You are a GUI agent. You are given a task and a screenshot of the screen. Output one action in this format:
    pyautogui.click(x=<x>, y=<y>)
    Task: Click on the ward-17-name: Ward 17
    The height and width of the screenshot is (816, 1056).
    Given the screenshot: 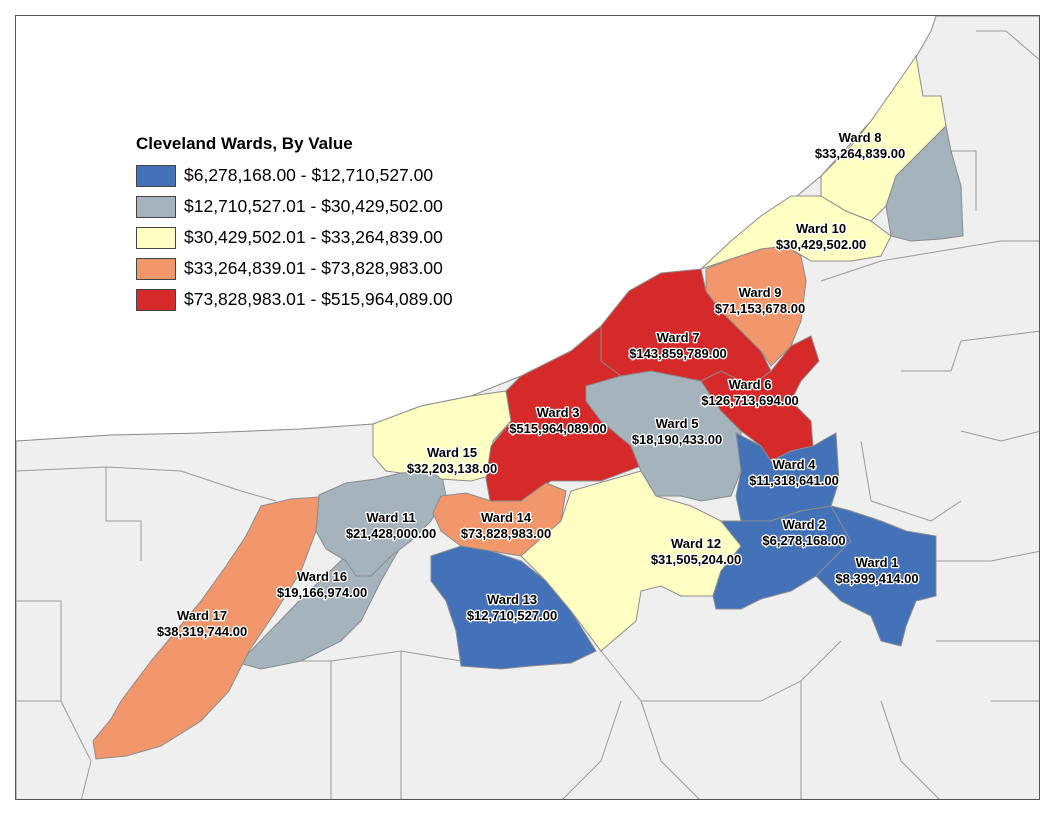 What is the action you would take?
    pyautogui.click(x=202, y=615)
    